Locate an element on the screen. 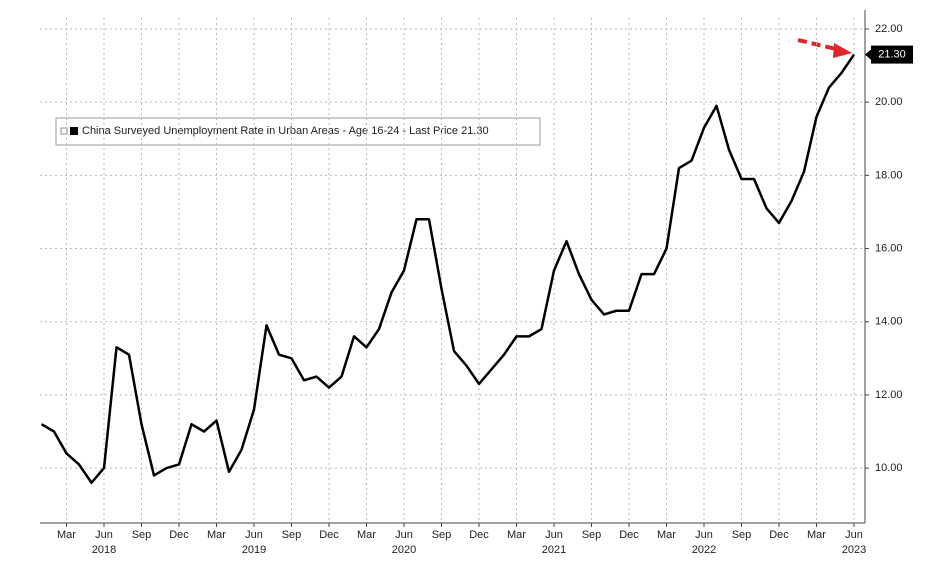  y-tick-label: 18.00 is located at coordinates (889, 175).